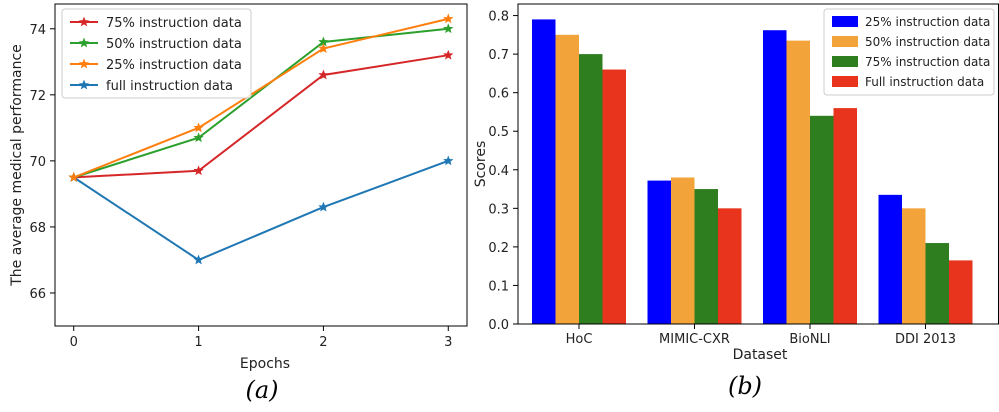 The height and width of the screenshot is (412, 999). I want to click on chart-b-y-tick-label: 0.8, so click(498, 17).